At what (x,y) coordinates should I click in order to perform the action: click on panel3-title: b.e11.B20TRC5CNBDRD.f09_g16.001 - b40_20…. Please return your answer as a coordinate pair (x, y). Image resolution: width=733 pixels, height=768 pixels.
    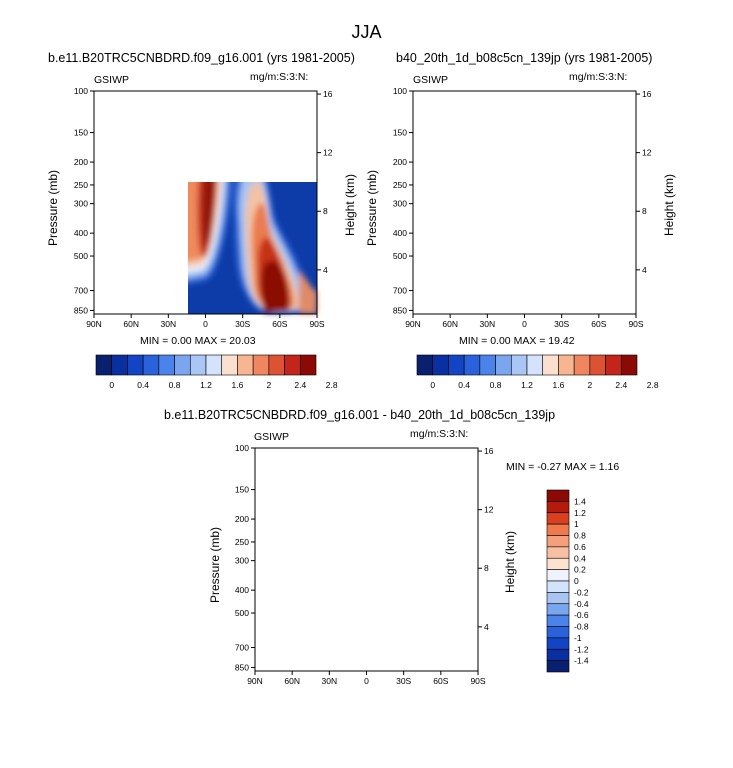
    Looking at the image, I should click on (360, 415).